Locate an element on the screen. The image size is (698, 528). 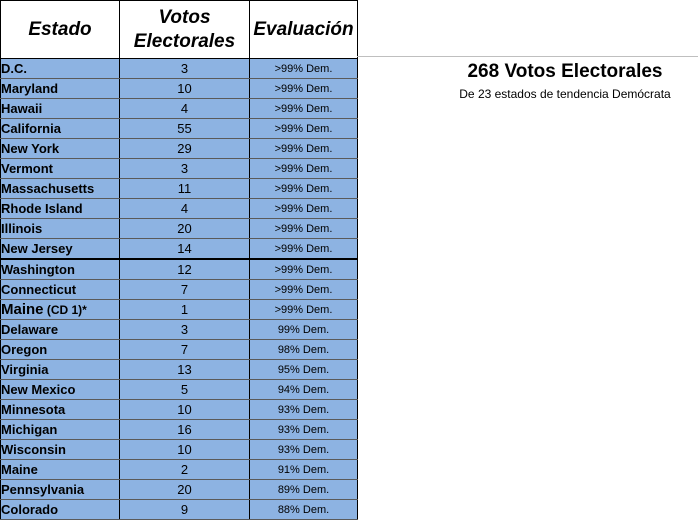
cell-state: Maine is located at coordinates (60, 469).